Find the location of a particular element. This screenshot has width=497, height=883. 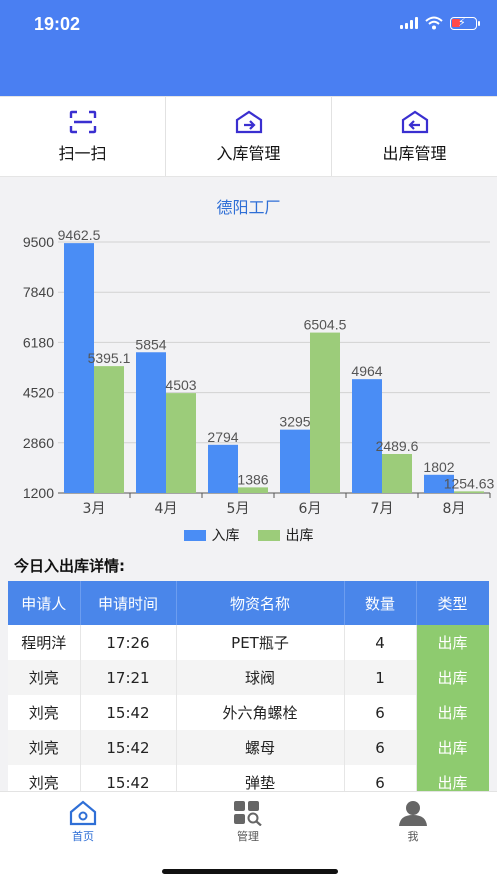

tab-home: 首页 is located at coordinates (83, 822).